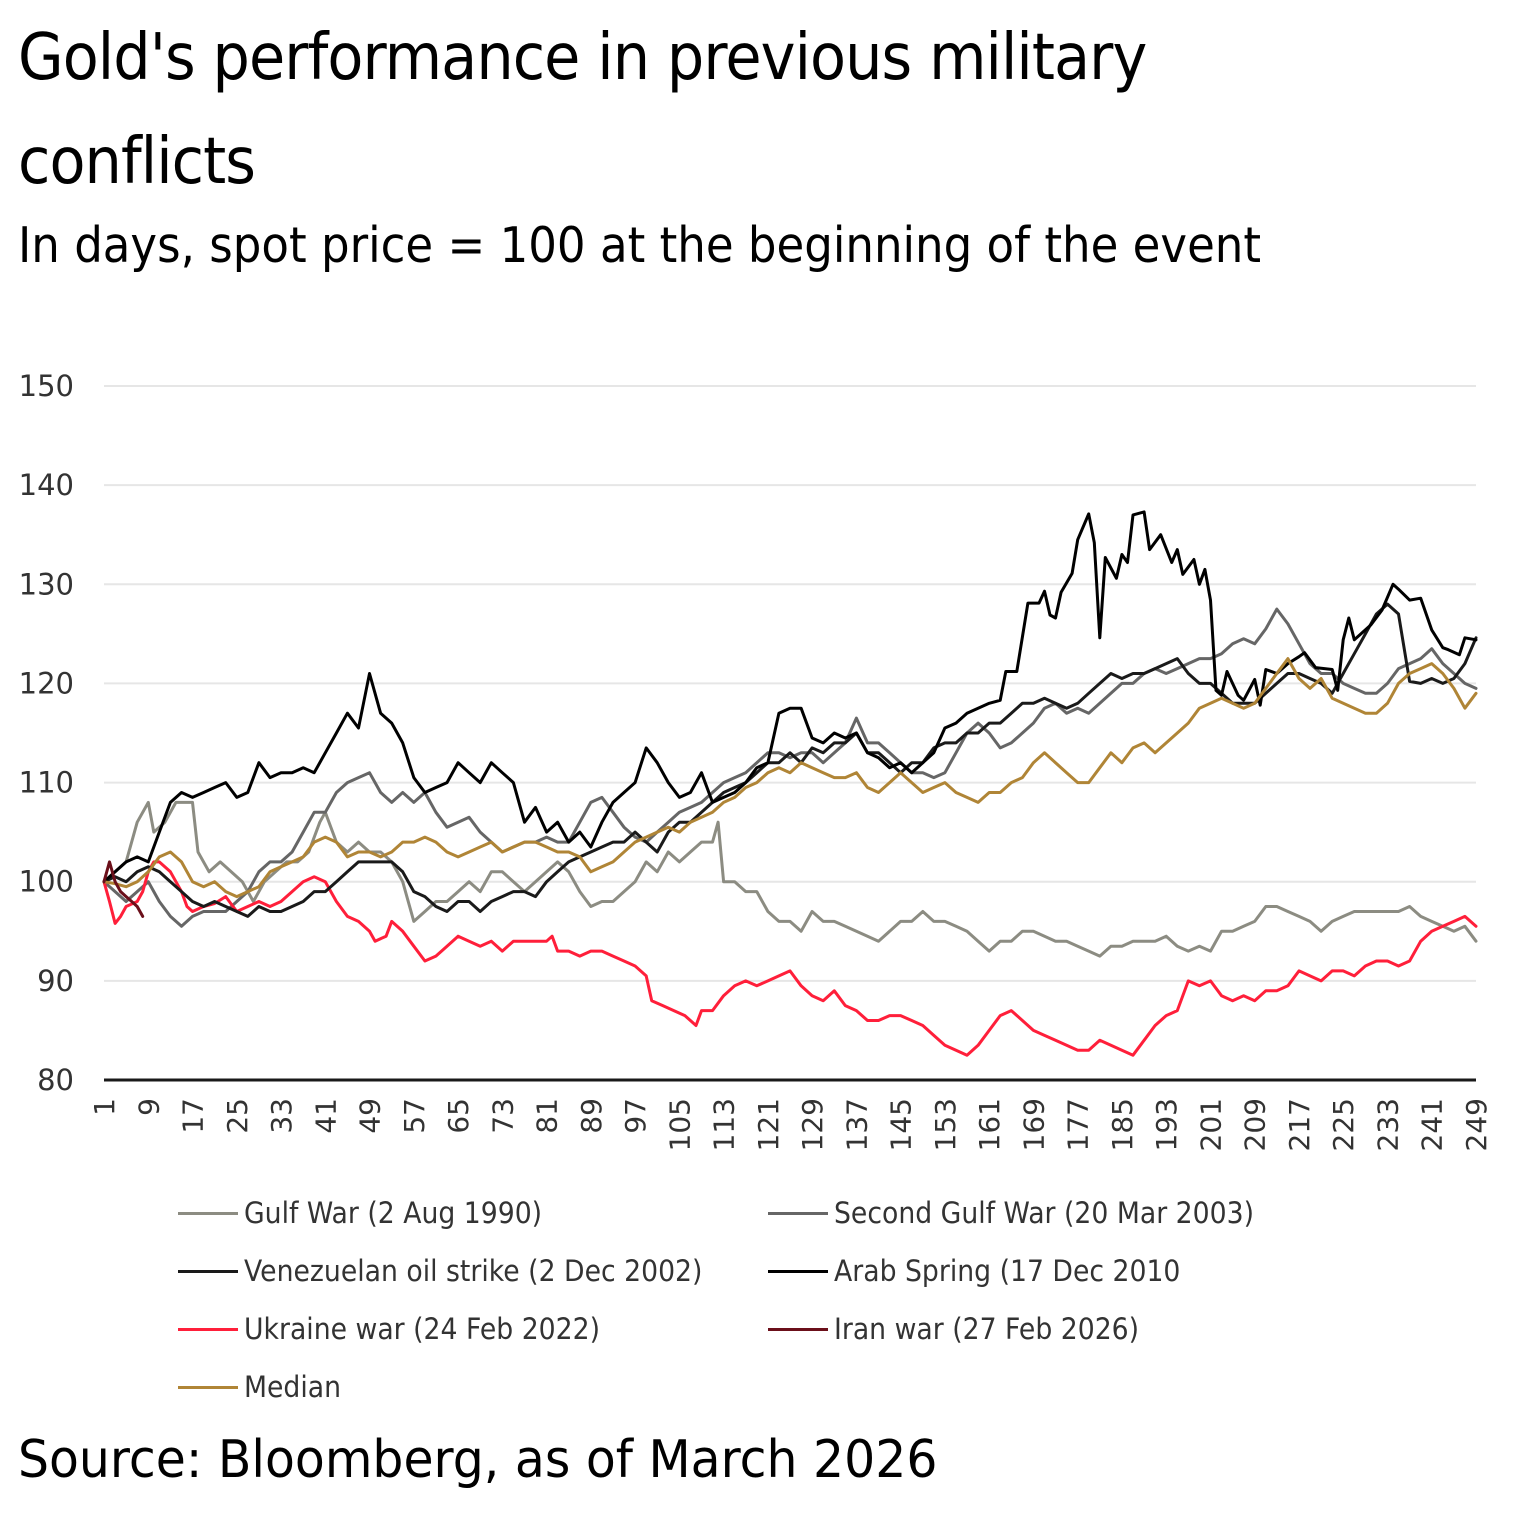 Image resolution: width=1540 pixels, height=1518 pixels. I want to click on source-note: Source: Bloomberg, as of March 2026, so click(478, 1460).